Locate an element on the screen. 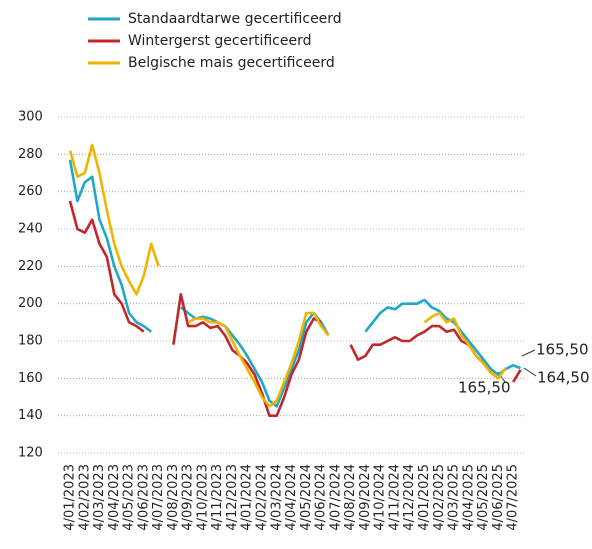 The image size is (592, 549). y-tick-label: 180 is located at coordinates (30, 341).